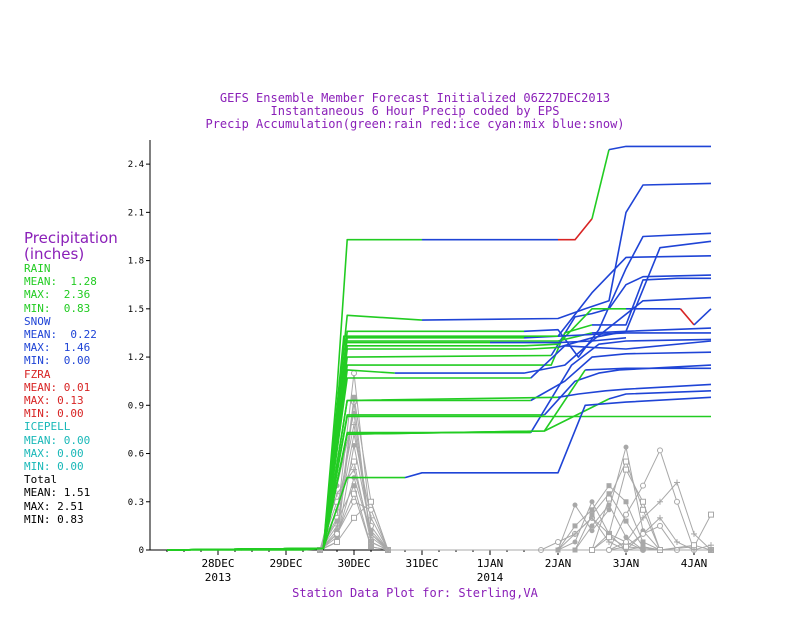  I want to click on x-tick-year-label: 2013, so click(218, 577).